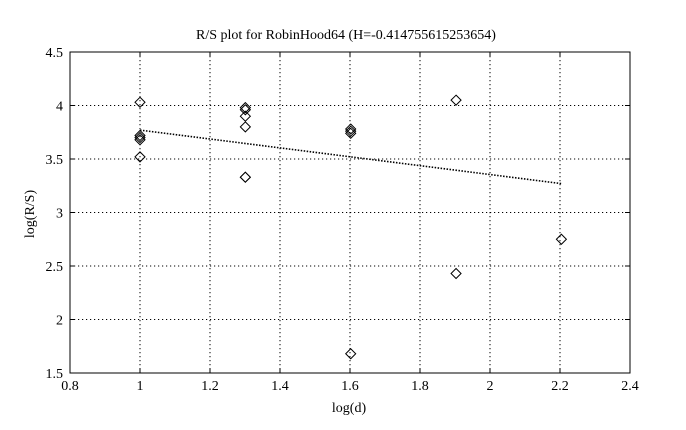 The height and width of the screenshot is (430, 686). I want to click on y-tick-label: 3, so click(59, 214).